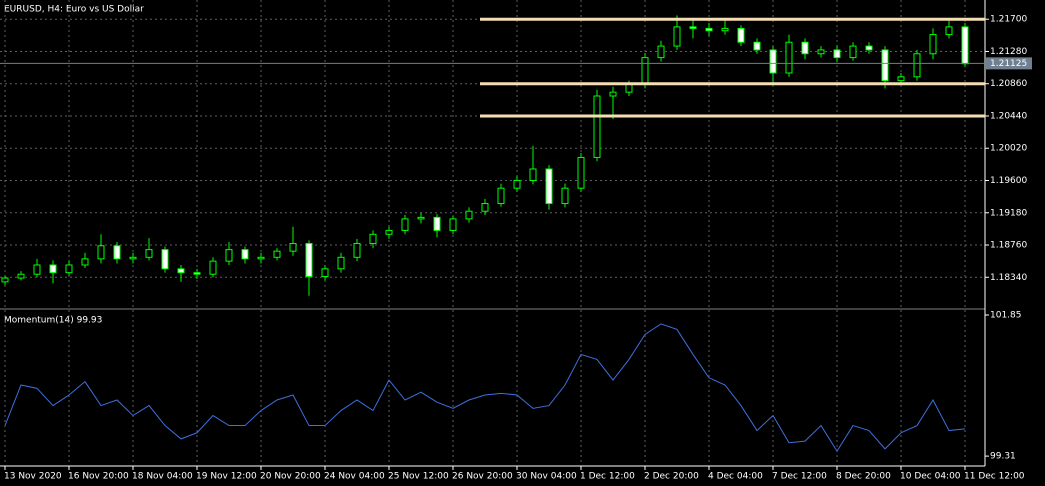 The width and height of the screenshot is (1045, 486). Describe the element at coordinates (735, 477) in the screenshot. I see `x-tick-label: 4 Dec 04:00` at that location.